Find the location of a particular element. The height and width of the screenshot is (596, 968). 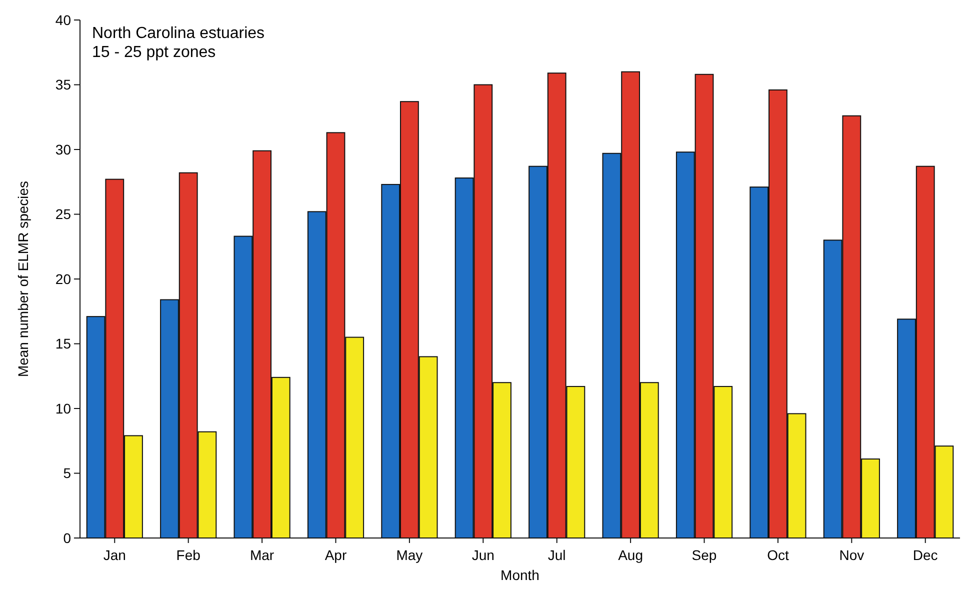

y-tick-label: 15 is located at coordinates (63, 344).